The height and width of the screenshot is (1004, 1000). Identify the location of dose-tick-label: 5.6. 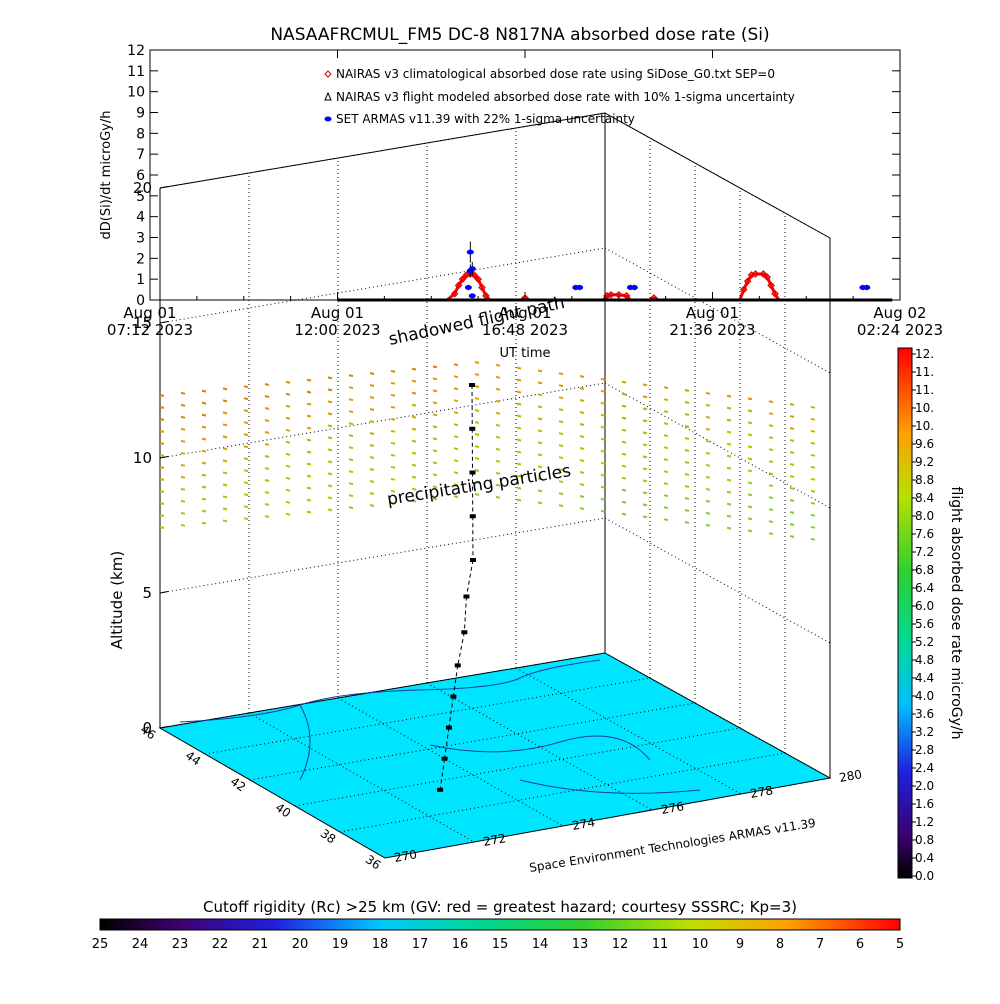
(924, 624).